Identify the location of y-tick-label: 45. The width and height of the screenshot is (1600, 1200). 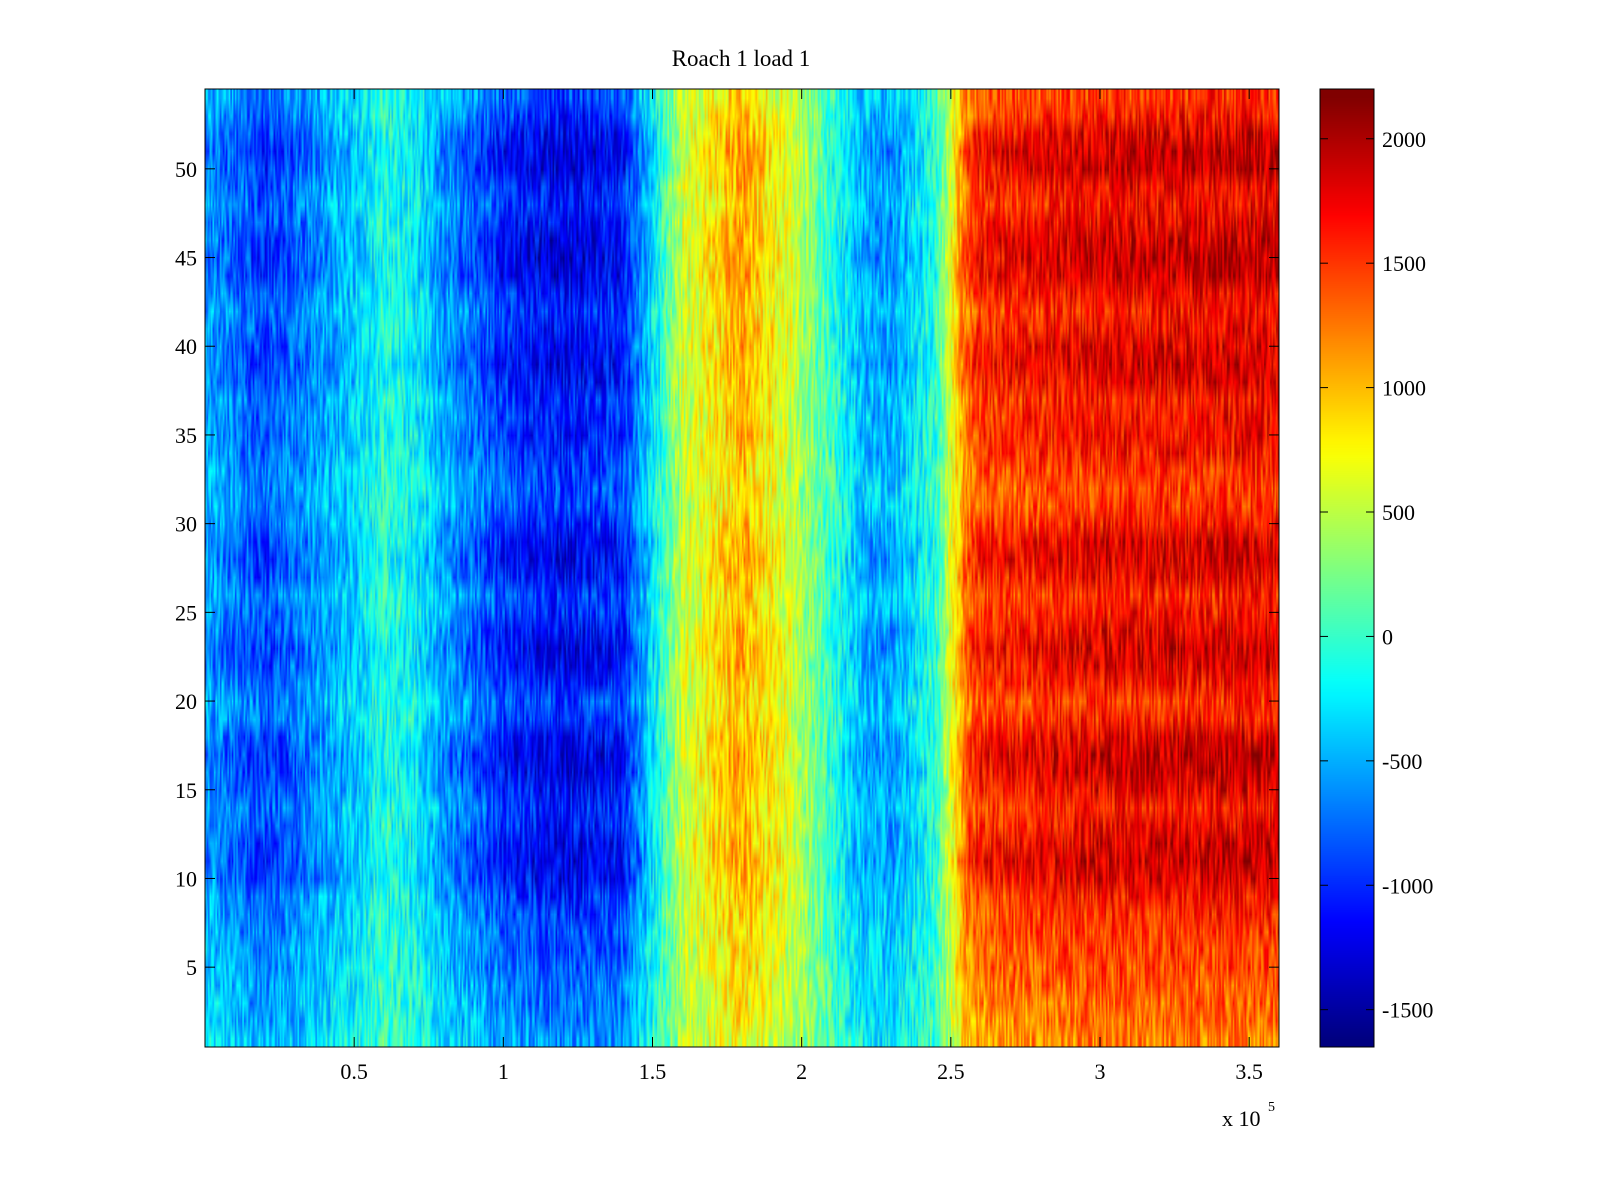
(186, 258).